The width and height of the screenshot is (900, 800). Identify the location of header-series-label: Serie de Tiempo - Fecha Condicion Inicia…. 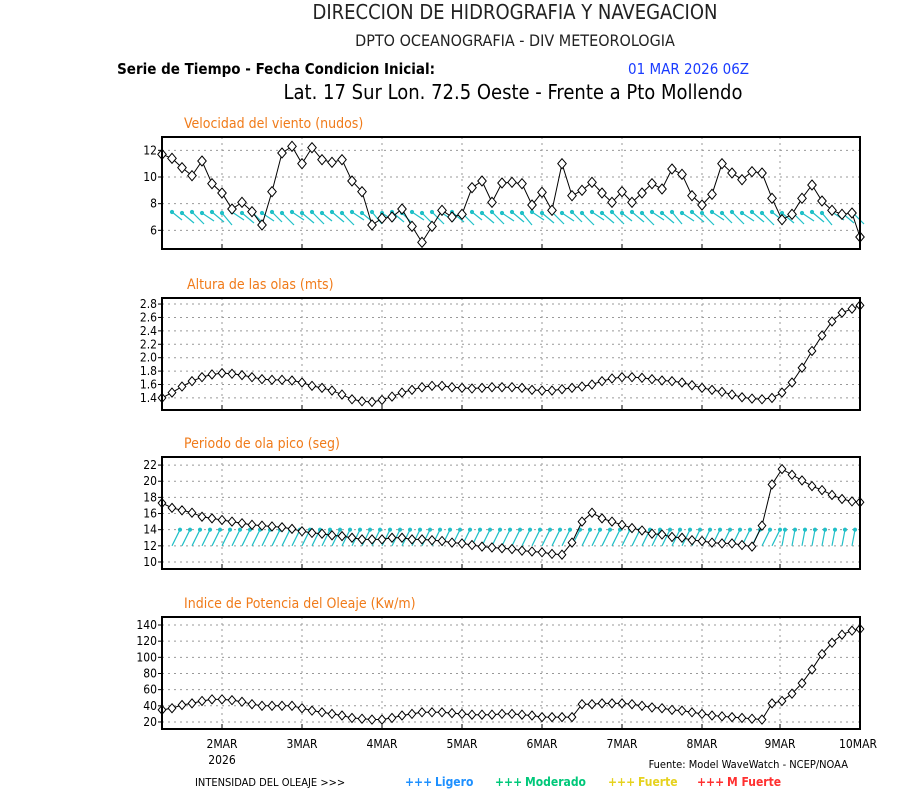
(276, 69).